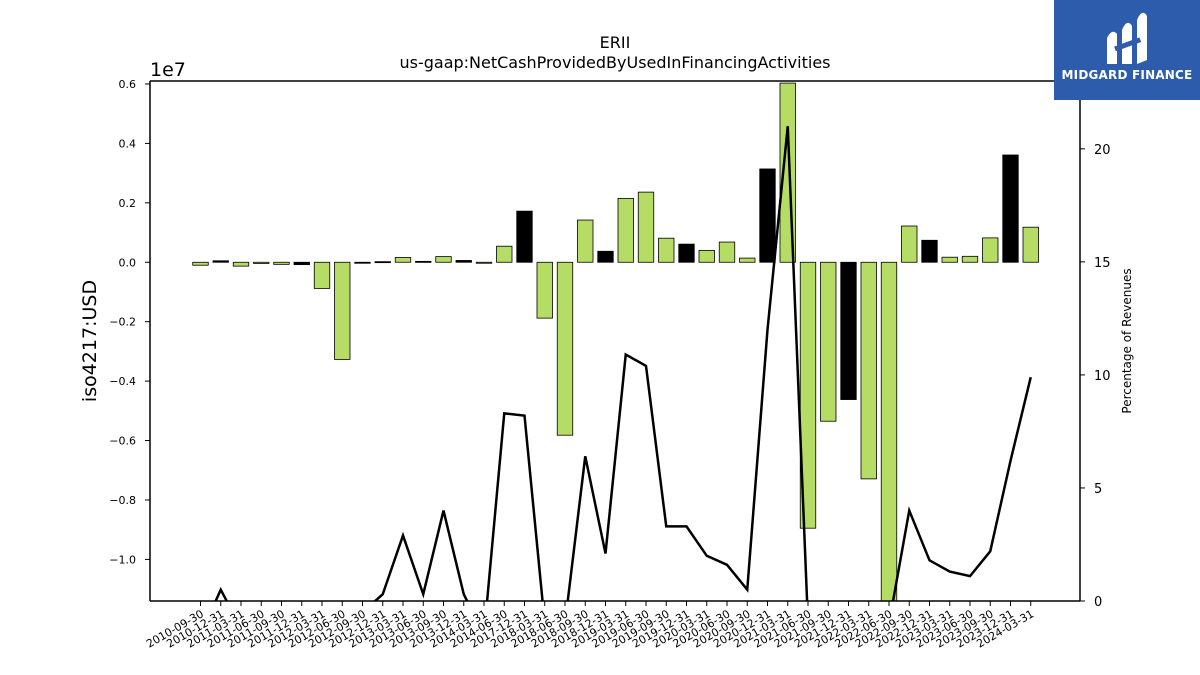  Describe the element at coordinates (1127, 38) in the screenshot. I see `midgard-logo-icon` at that location.